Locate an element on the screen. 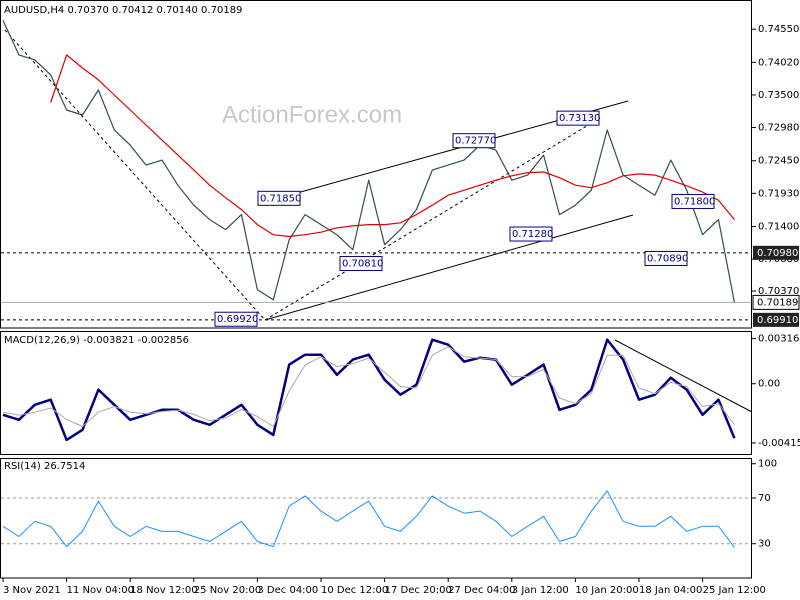 This screenshot has width=800, height=600. y-tick-label: 0.00 is located at coordinates (769, 384).